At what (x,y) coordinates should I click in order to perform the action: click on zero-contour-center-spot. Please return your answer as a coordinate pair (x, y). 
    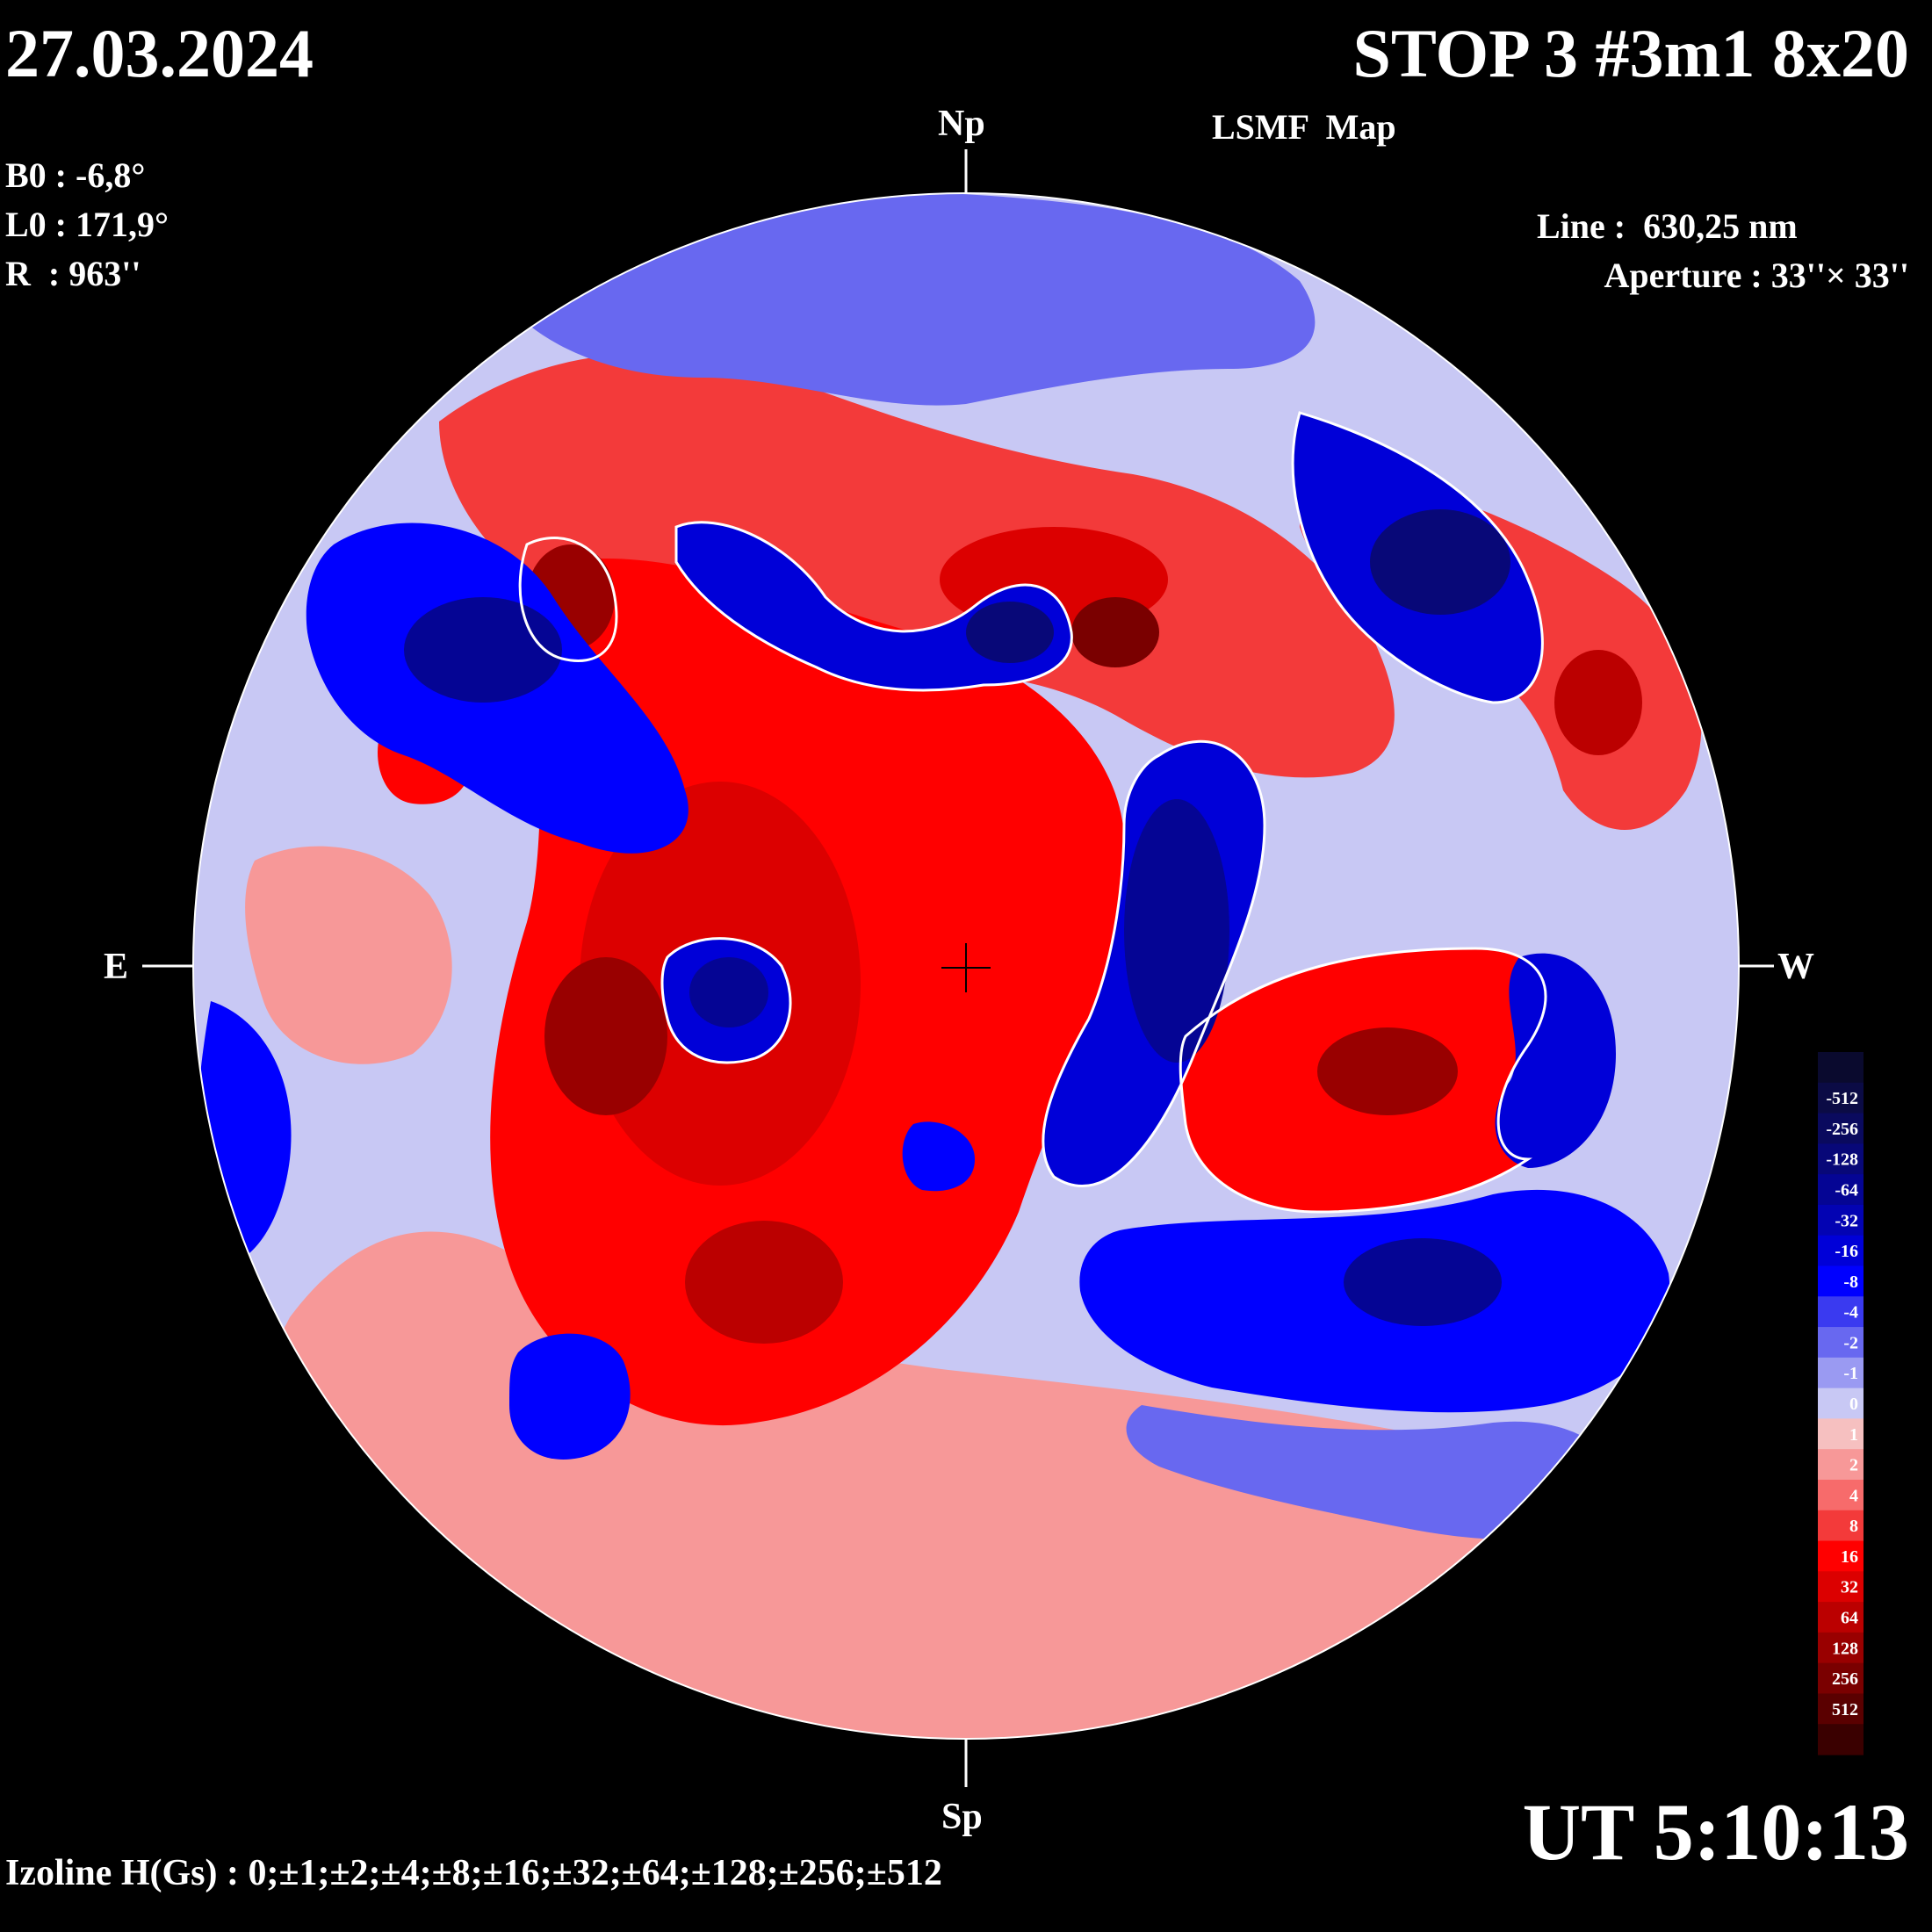
    Looking at the image, I should click on (726, 1001).